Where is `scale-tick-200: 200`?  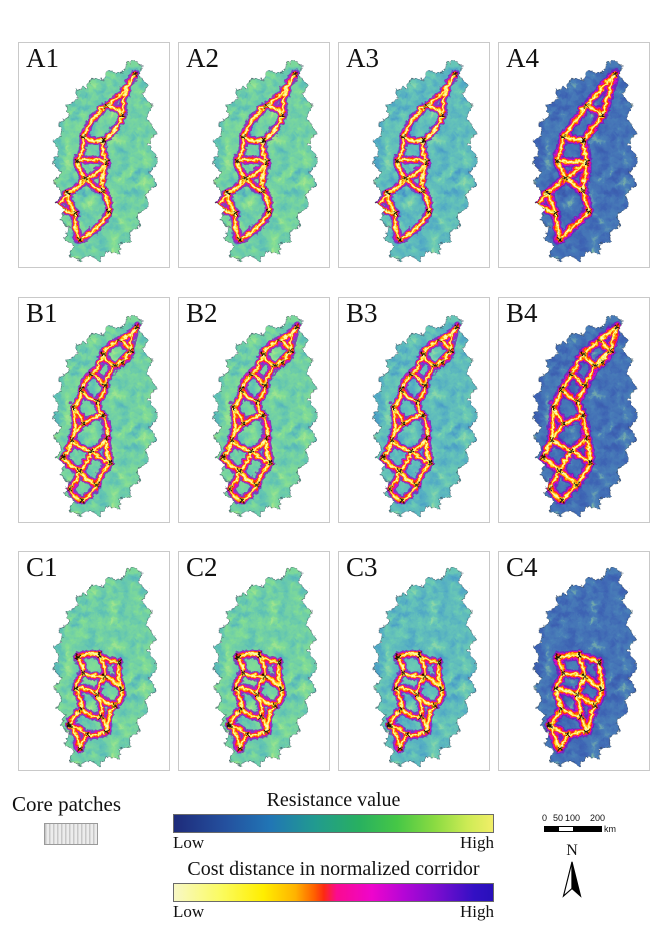
scale-tick-200: 200 is located at coordinates (598, 818).